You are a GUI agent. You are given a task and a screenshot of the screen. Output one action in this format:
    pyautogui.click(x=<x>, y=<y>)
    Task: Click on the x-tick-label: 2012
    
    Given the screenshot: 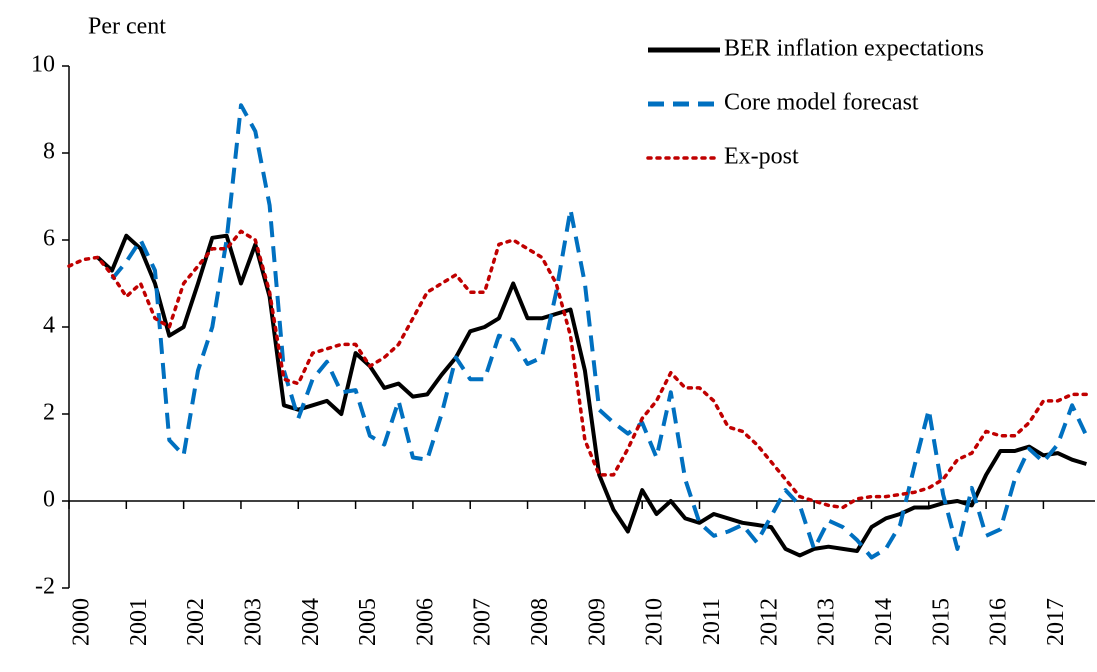 What is the action you would take?
    pyautogui.click(x=769, y=622)
    